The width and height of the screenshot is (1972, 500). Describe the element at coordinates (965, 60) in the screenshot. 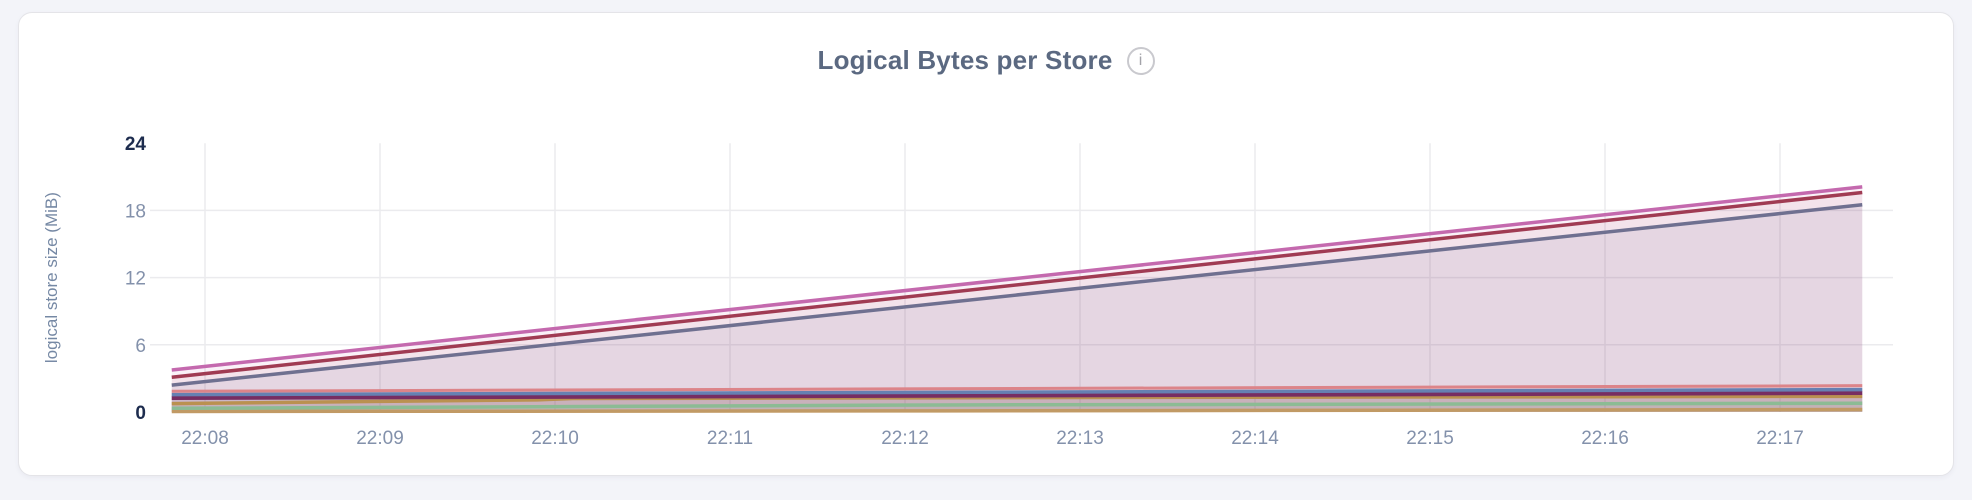

I see `chart-title: Logical Bytes per Store` at that location.